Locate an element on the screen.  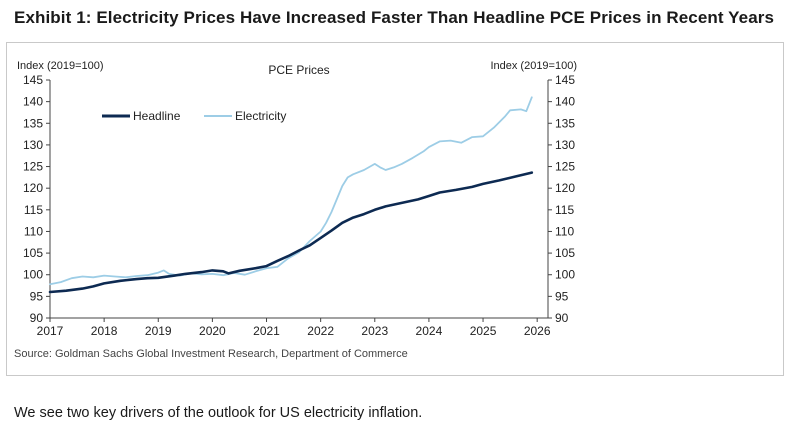
x-tick-label: 2023 is located at coordinates (374, 331).